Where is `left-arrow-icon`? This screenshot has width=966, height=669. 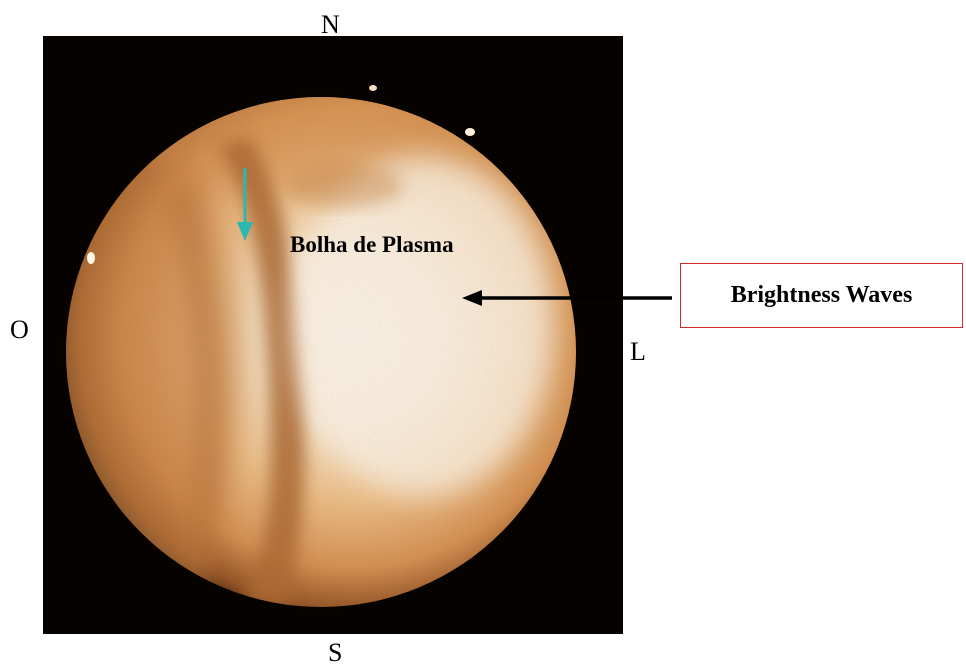
left-arrow-icon is located at coordinates (567, 298).